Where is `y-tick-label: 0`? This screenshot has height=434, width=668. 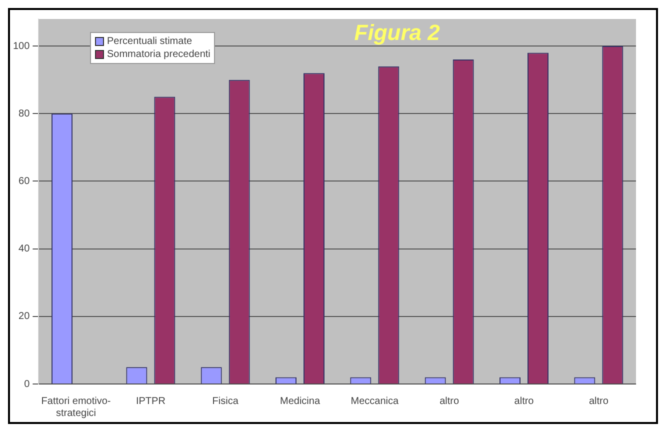 y-tick-label: 0 is located at coordinates (27, 384).